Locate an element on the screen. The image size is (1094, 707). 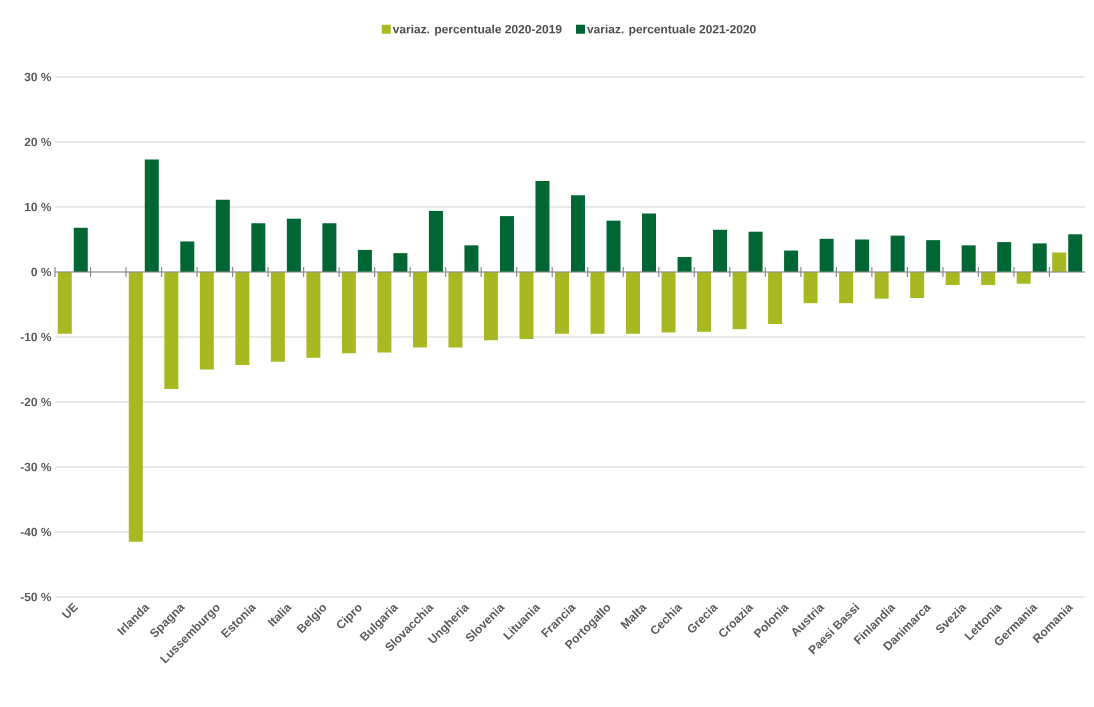
y-tick-label: -10 % is located at coordinates (36, 337).